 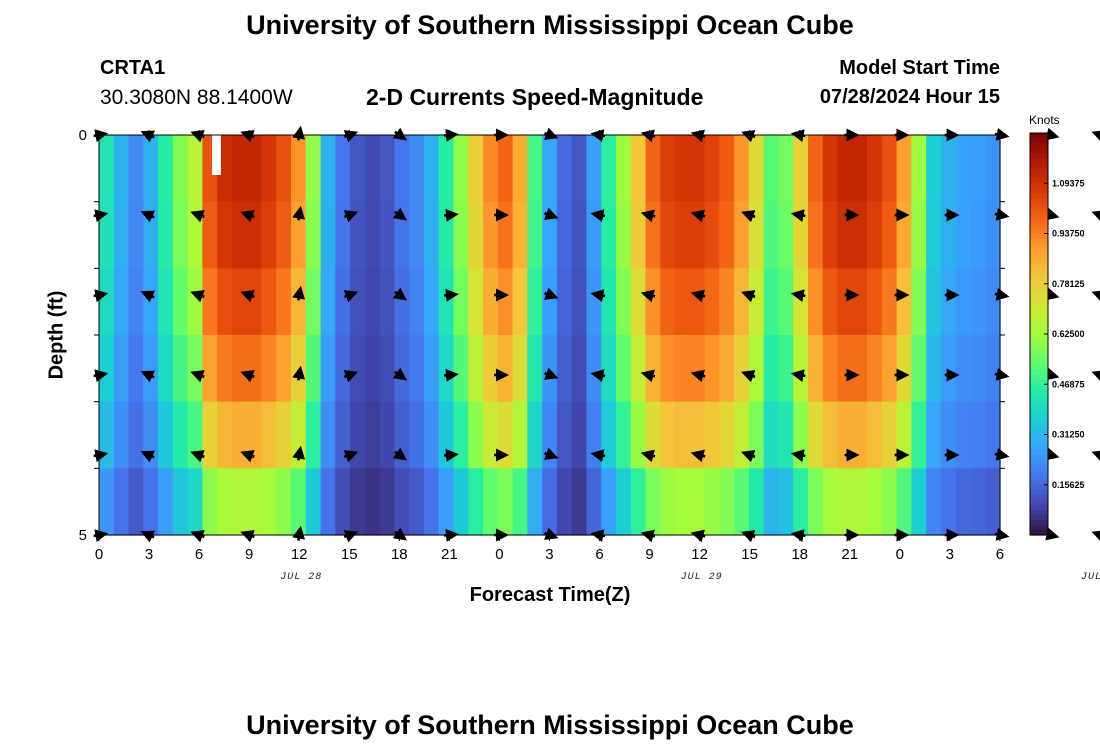 I want to click on x-axis-label: Forecast Time(Z), so click(x=550, y=595).